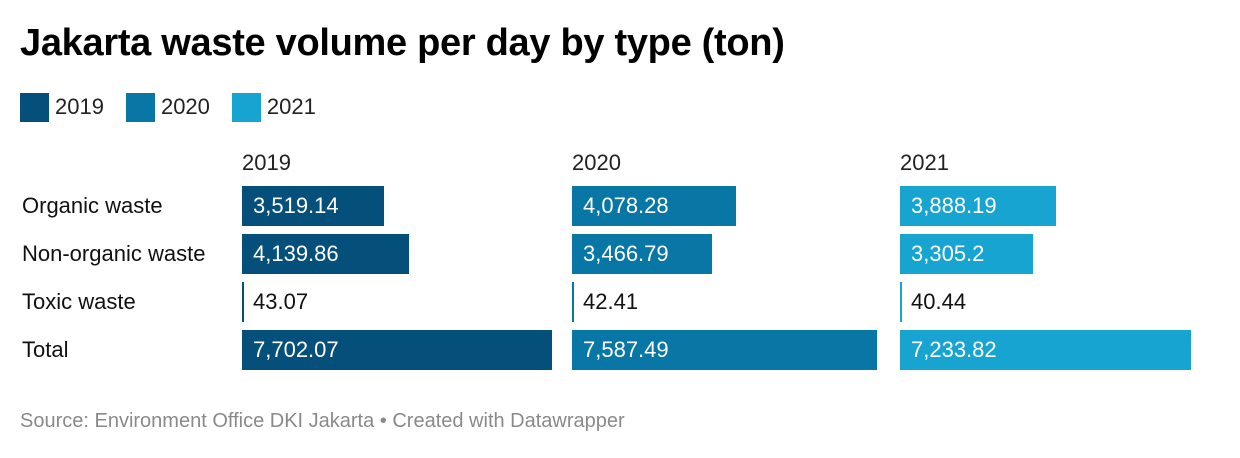  I want to click on bar-2019-organic-waste, so click(313, 206).